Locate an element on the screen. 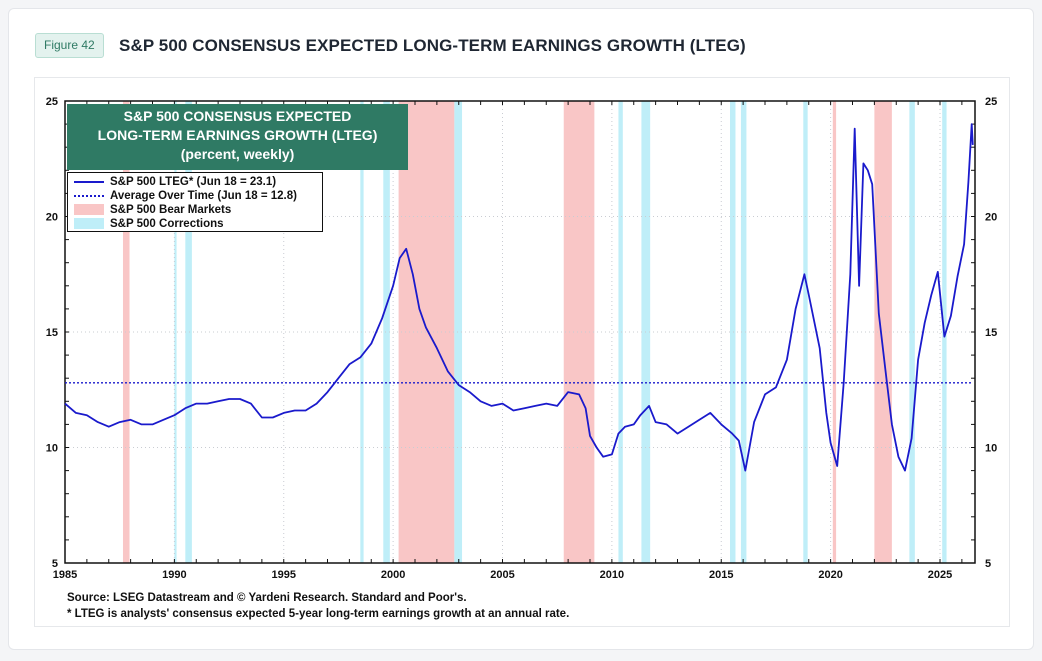 This screenshot has width=1042, height=661. chart-title-line2: LONG-TERM EARNINGS GROWTH (LTEG) is located at coordinates (237, 135).